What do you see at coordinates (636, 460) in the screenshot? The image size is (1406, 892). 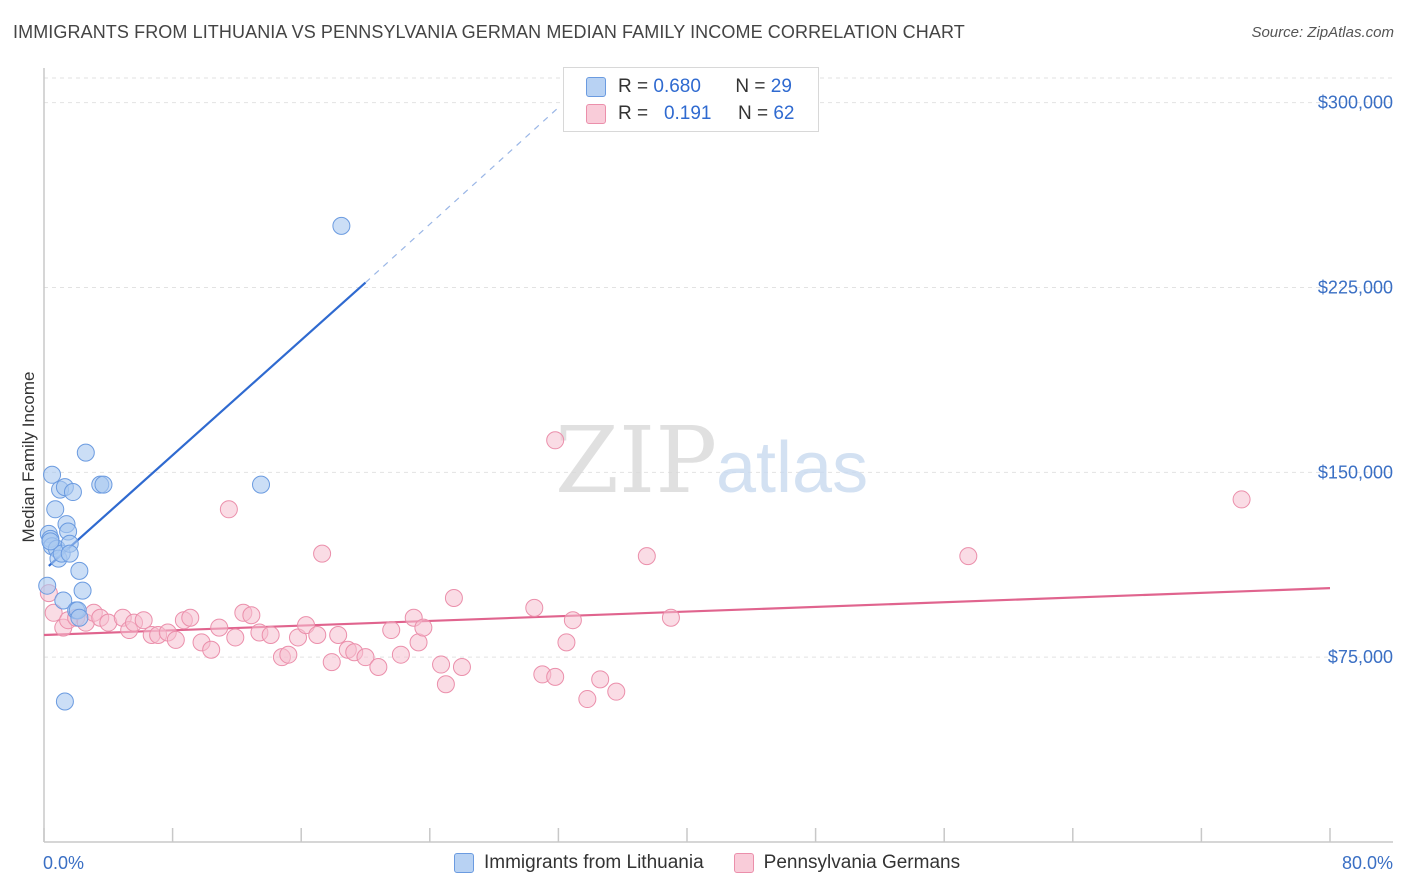 I see `watermark-zip: ZIP` at bounding box center [636, 460].